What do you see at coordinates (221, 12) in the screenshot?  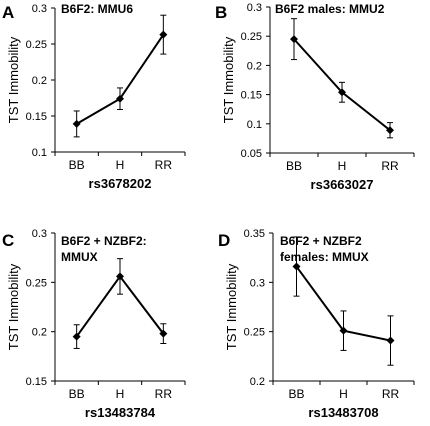 I see `panel-letter: B` at bounding box center [221, 12].